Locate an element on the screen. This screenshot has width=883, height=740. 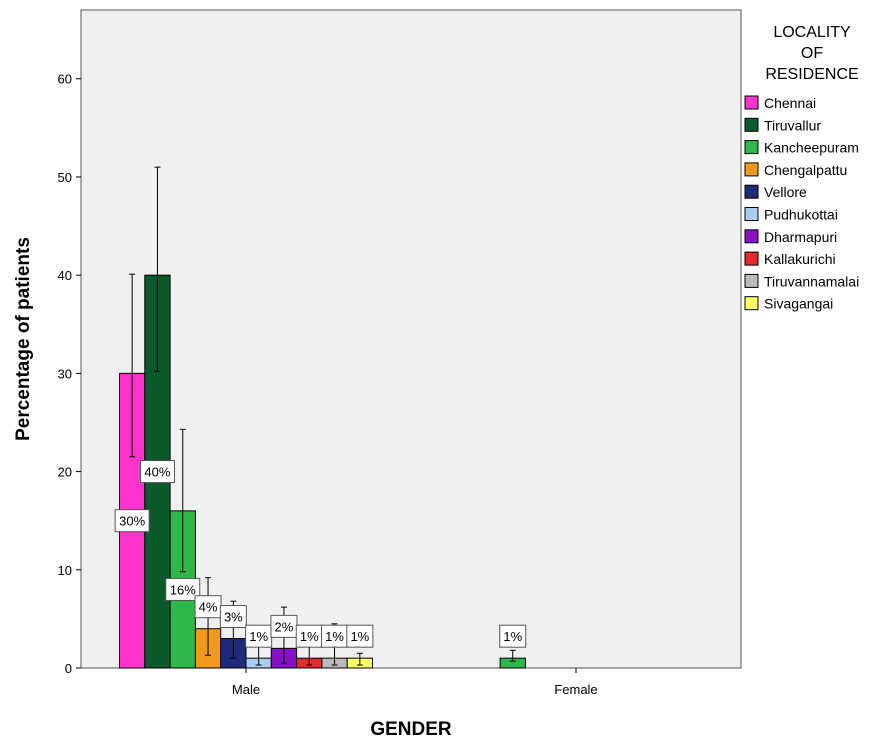
data-labels-layer: 30% 40% 16% 1% 4% 3% 1% 2% 1% 1% 1% is located at coordinates (320, 554).